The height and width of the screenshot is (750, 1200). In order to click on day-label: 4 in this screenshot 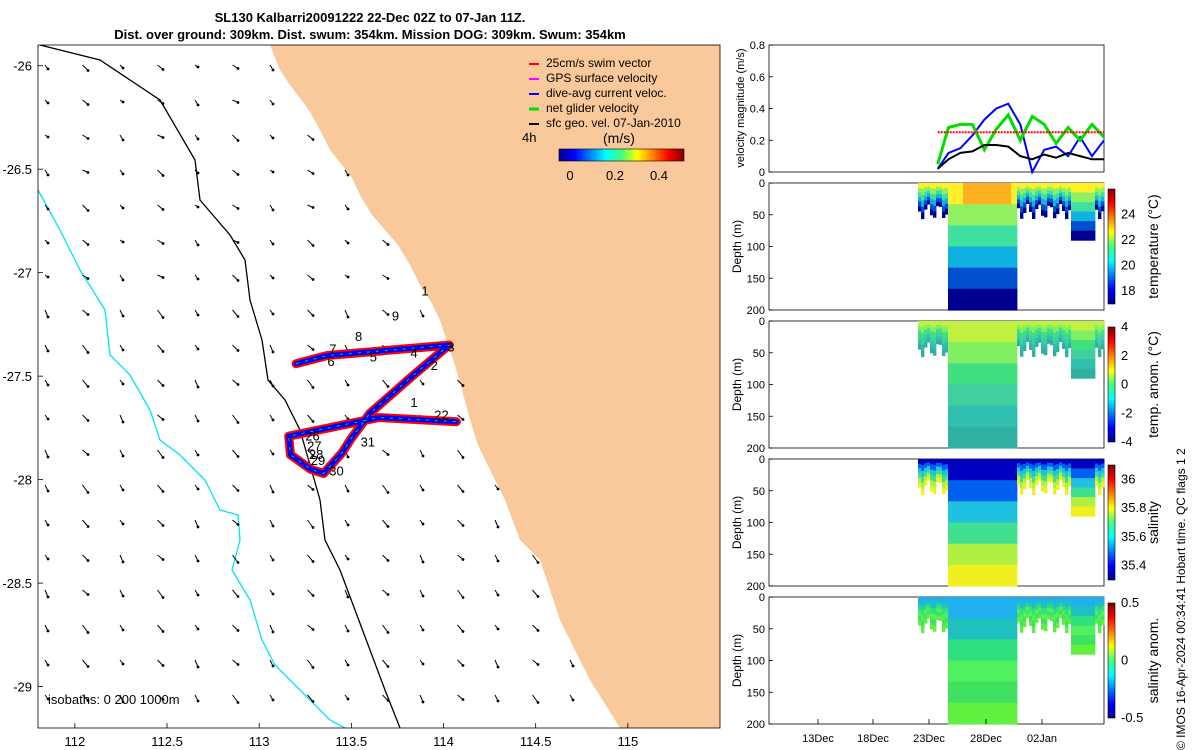, I will do `click(413, 353)`.